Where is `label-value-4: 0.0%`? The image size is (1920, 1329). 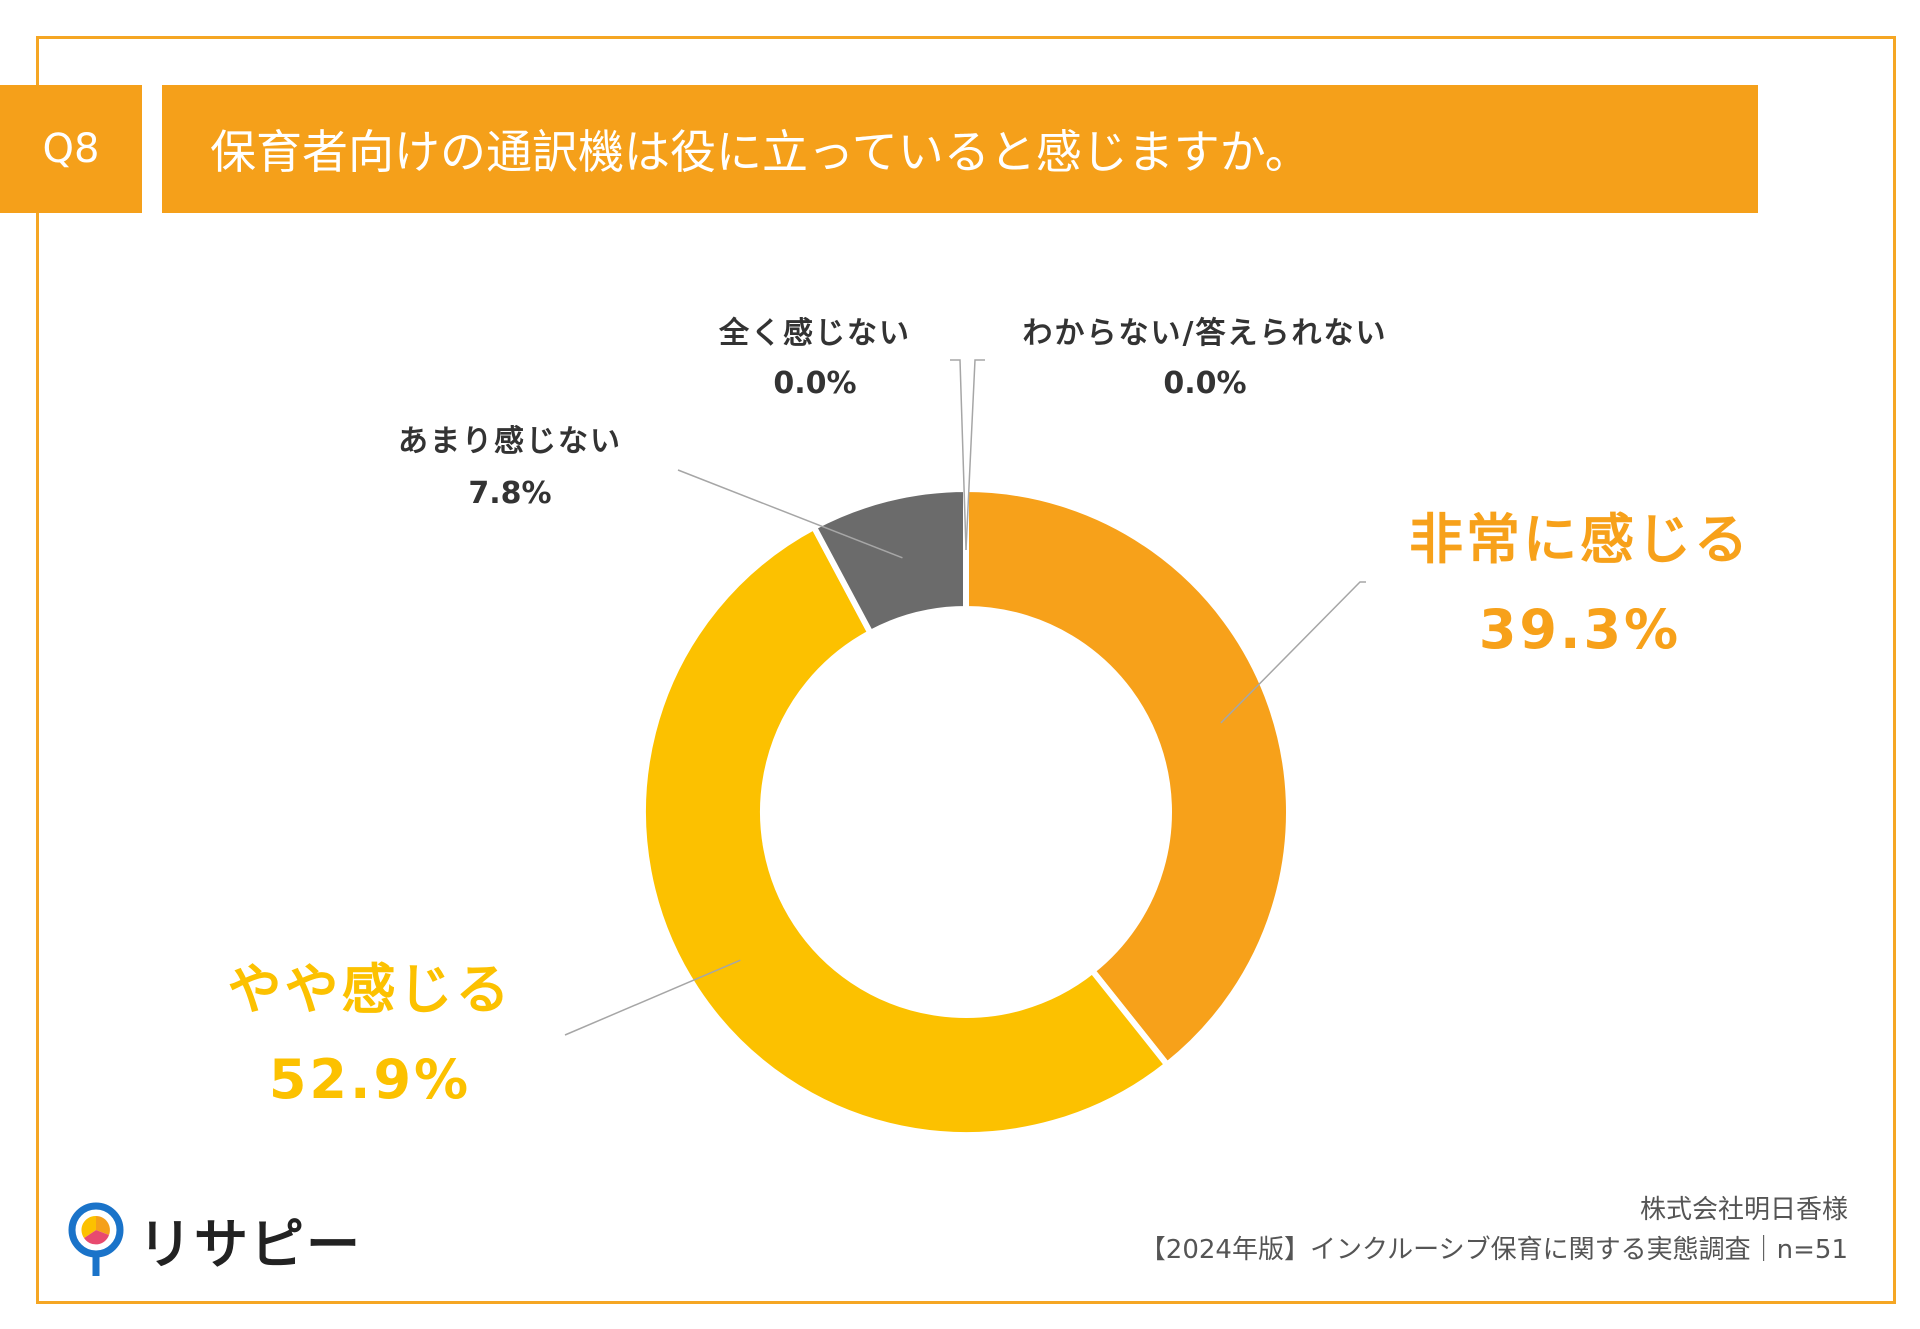
label-value-4: 0.0% is located at coordinates (1205, 383).